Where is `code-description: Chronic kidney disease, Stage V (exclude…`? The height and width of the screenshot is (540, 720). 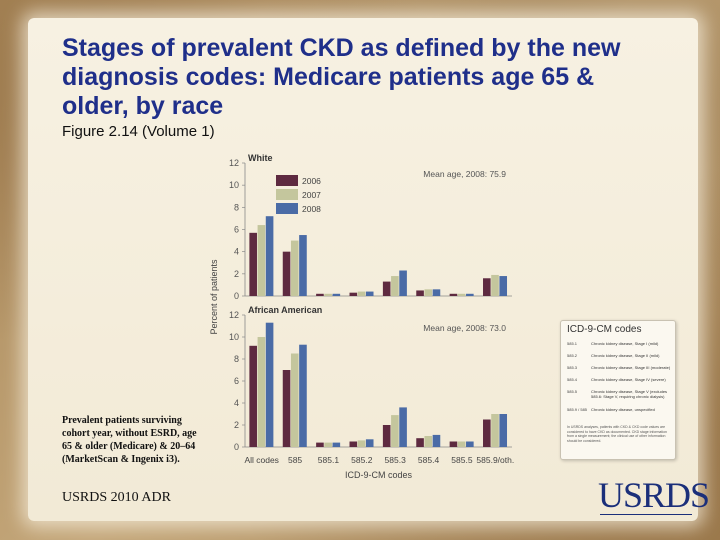 code-description: Chronic kidney disease, Stage V (exclude… is located at coordinates (629, 394).